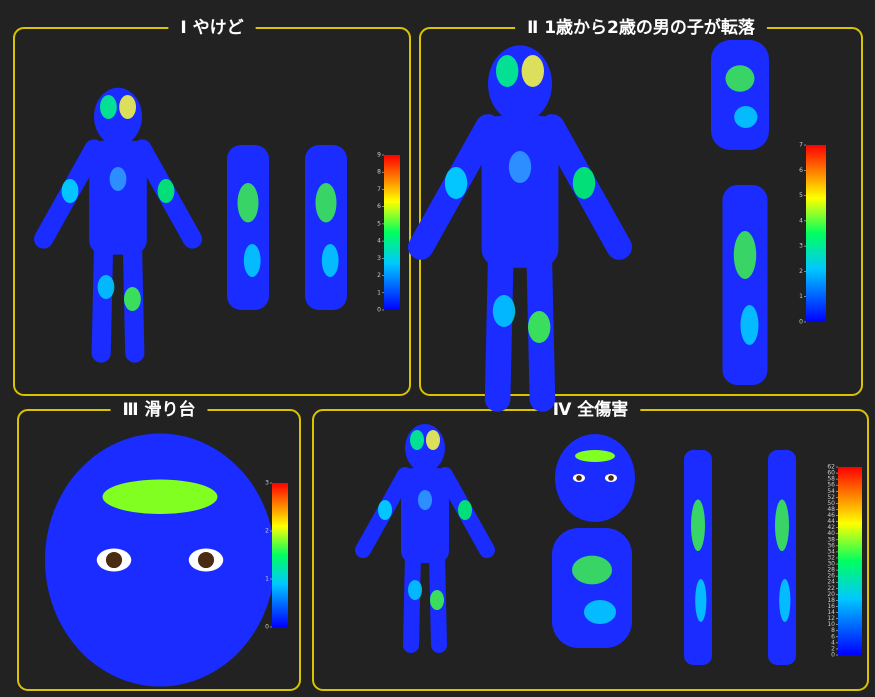 This screenshot has width=875, height=697. Describe the element at coordinates (831, 503) in the screenshot. I see `tick-label: 50` at that location.